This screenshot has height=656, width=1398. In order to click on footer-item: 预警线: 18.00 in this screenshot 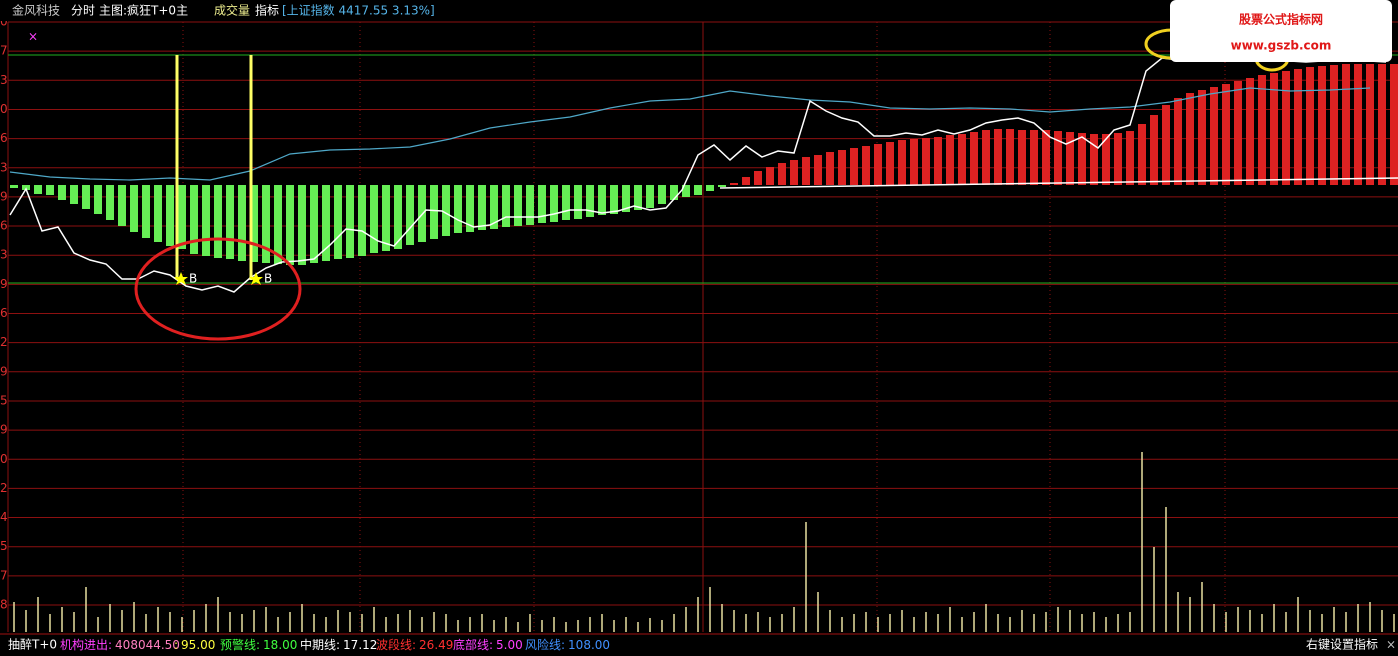, I will do `click(258, 644)`.